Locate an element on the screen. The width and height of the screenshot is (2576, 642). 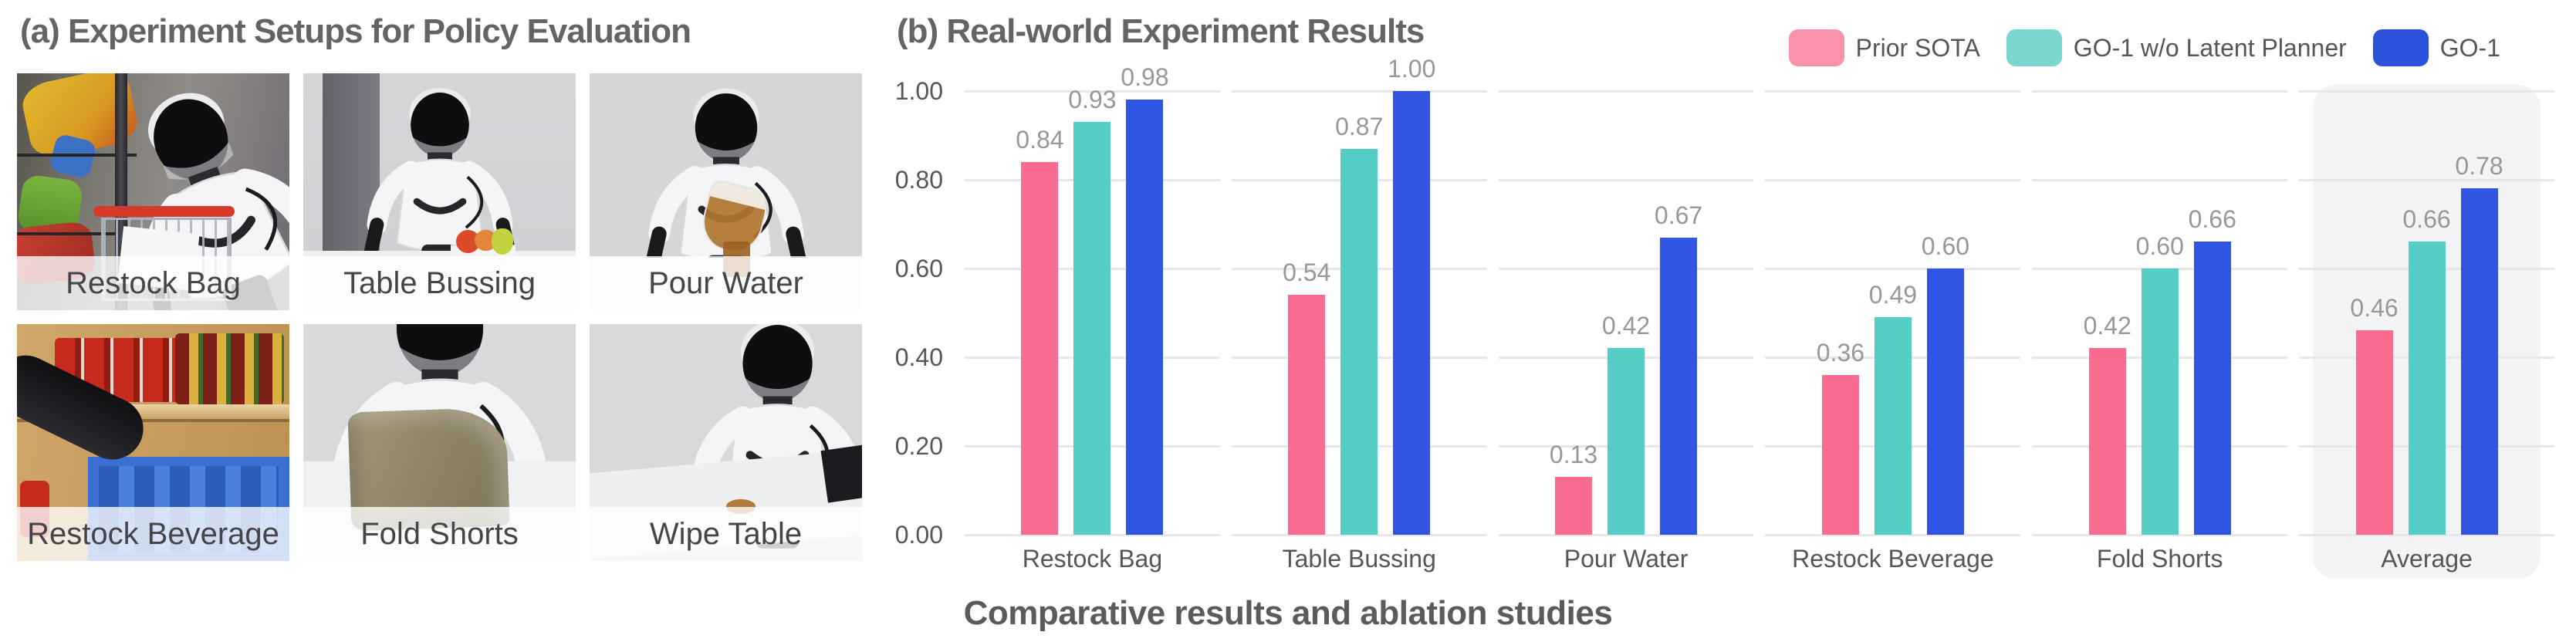
category-label: Fold Shorts is located at coordinates (2159, 559).